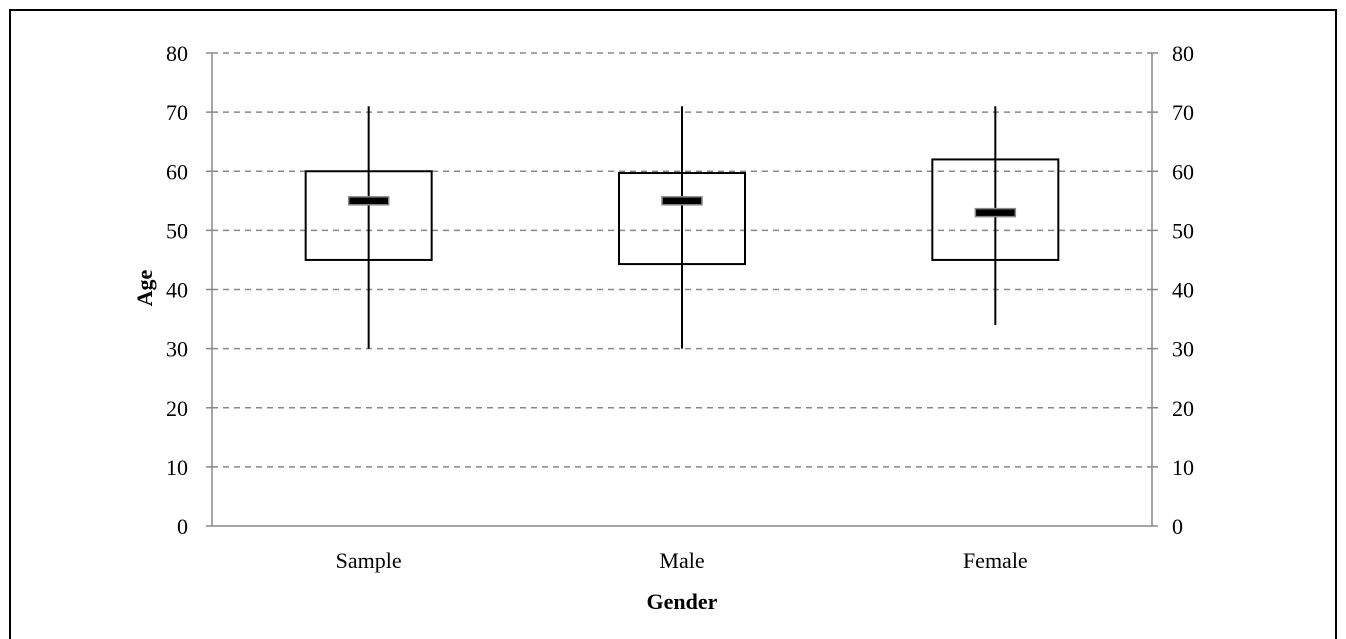  What do you see at coordinates (1183, 53) in the screenshot?
I see `right-y-tick-label: 80` at bounding box center [1183, 53].